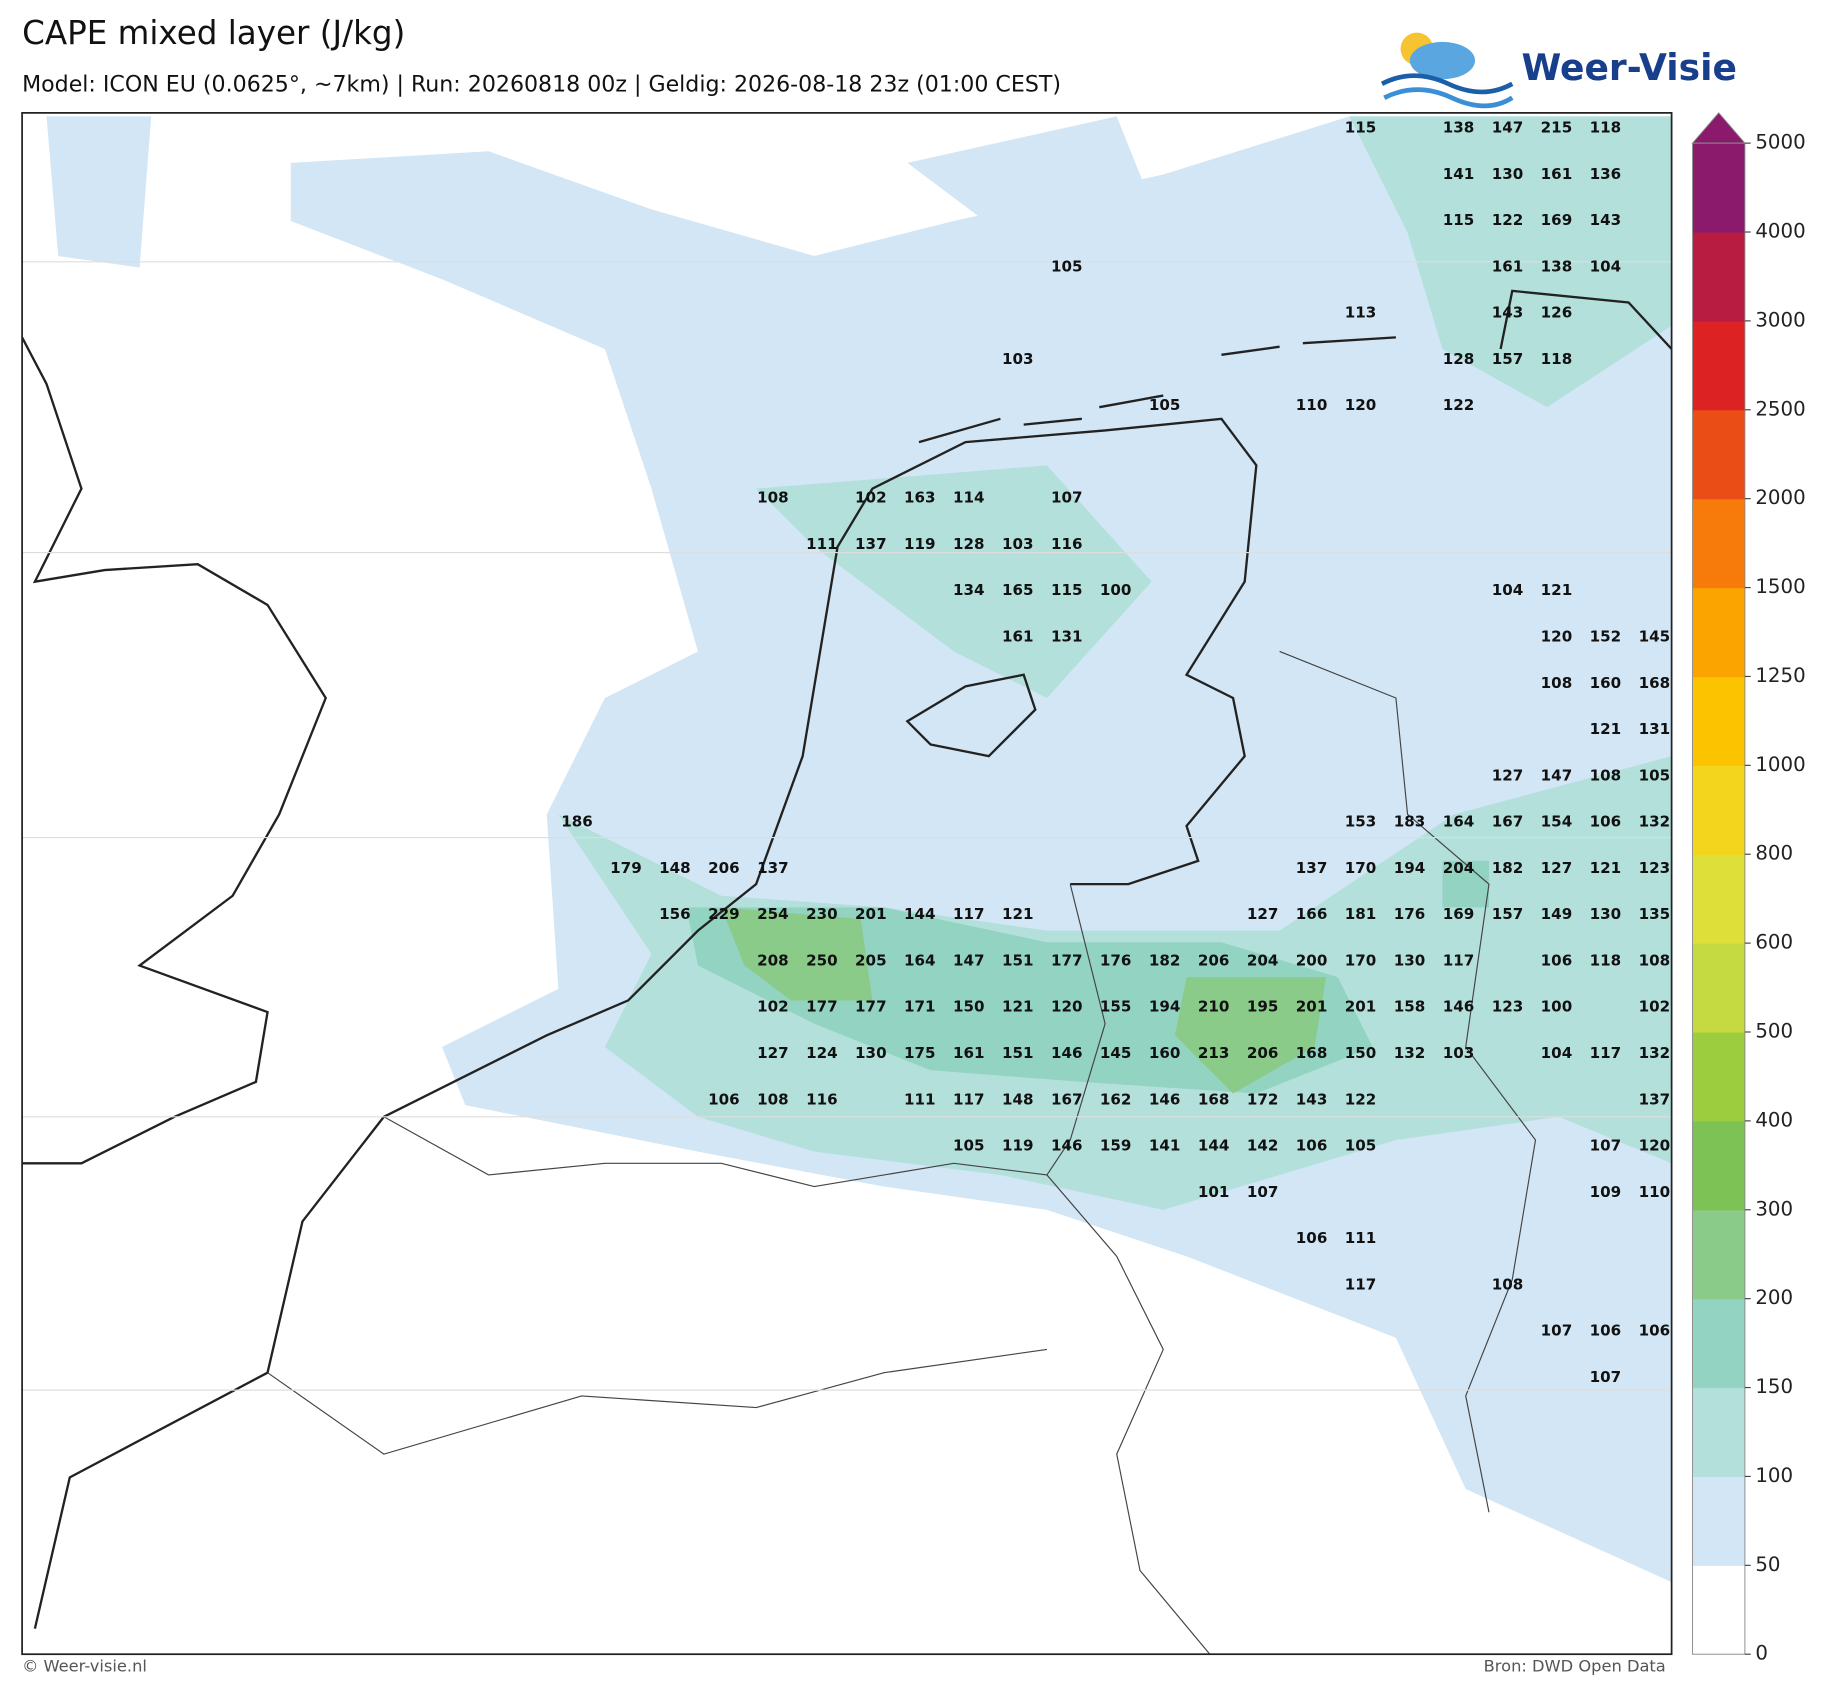  What do you see at coordinates (1575, 1666) in the screenshot?
I see `footer-right: Bron: DWD Open Data` at bounding box center [1575, 1666].